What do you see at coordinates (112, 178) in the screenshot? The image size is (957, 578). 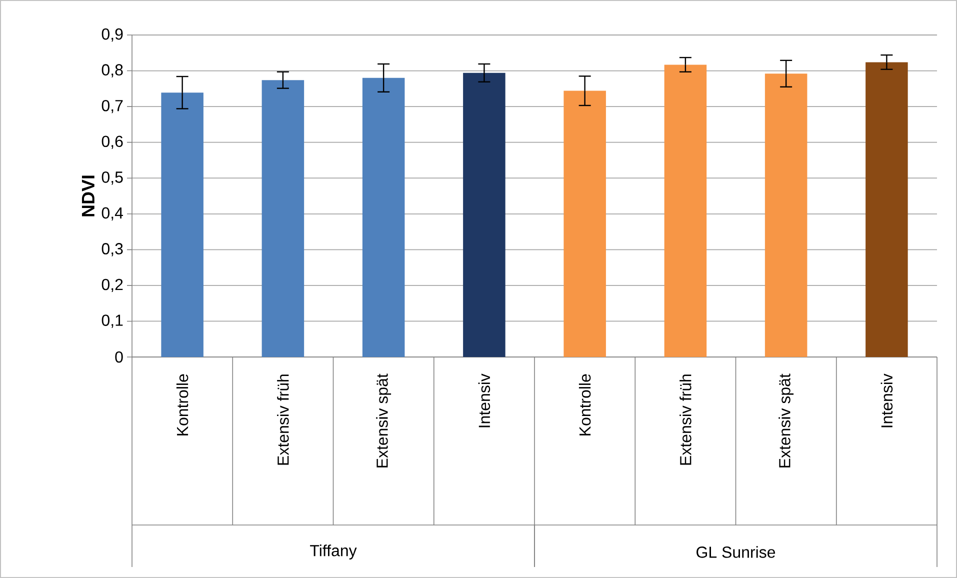 I see `y-tick-label: 0,5` at bounding box center [112, 178].